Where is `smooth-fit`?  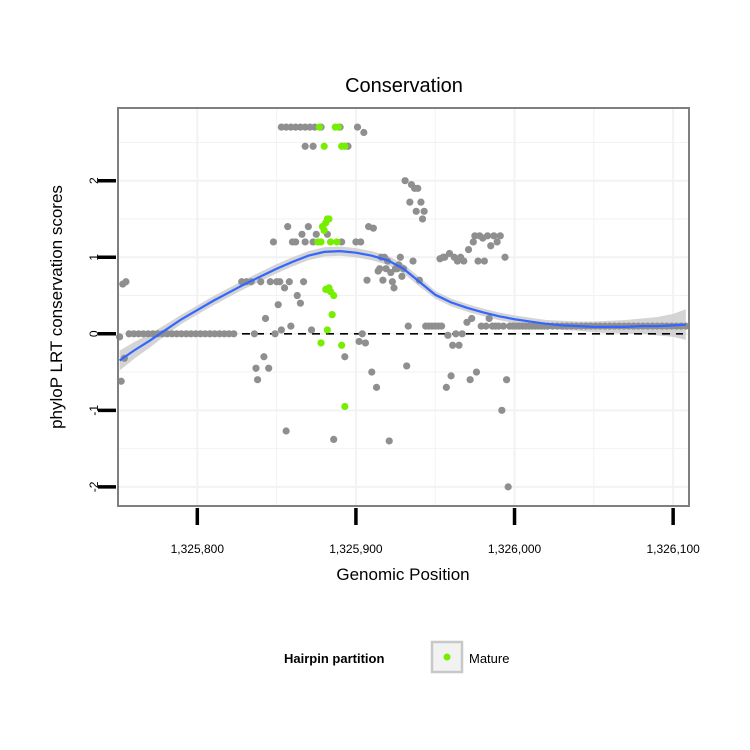 smooth-fit is located at coordinates (402, 306).